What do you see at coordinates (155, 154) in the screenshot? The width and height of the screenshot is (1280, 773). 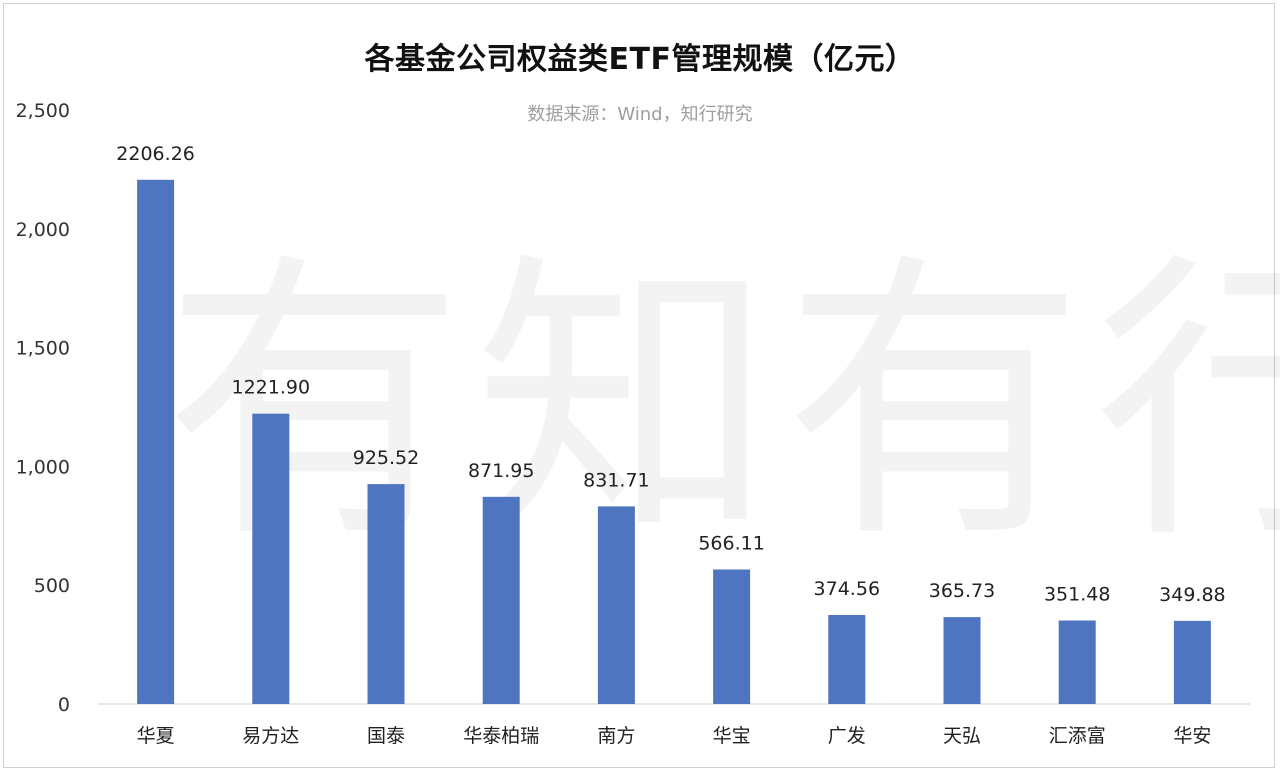 I see `data-label: 2206.26` at bounding box center [155, 154].